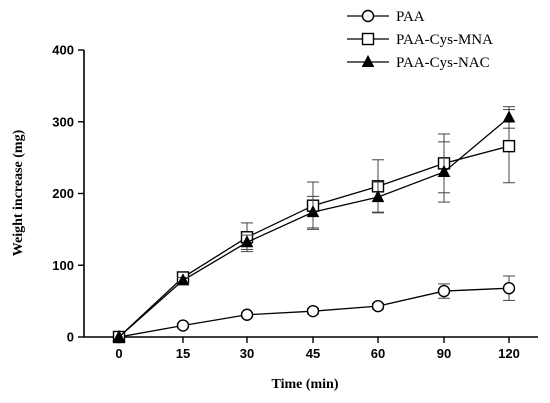 The width and height of the screenshot is (550, 403). I want to click on y-tick-label: 300, so click(63, 121).